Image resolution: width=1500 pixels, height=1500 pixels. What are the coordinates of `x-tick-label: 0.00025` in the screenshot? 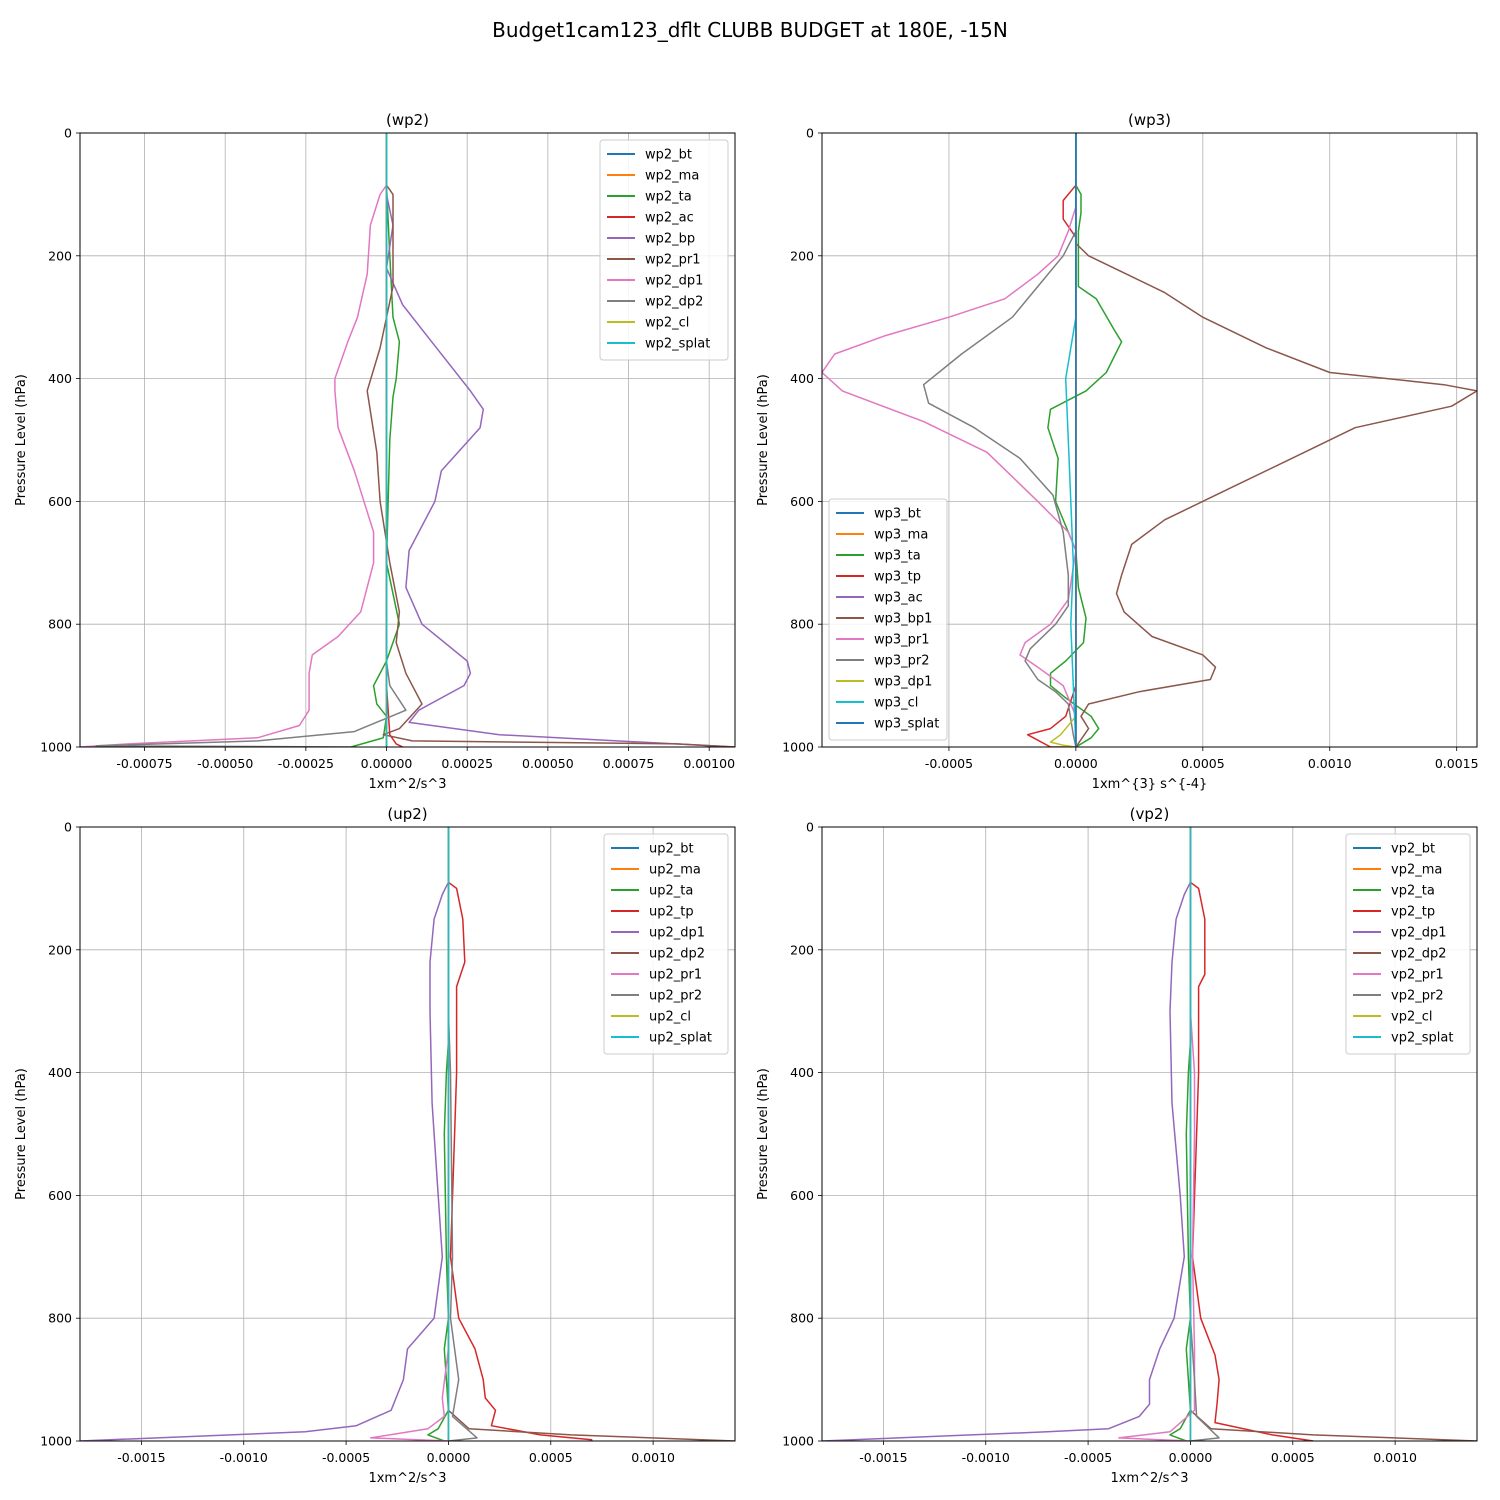 It's located at (467, 763).